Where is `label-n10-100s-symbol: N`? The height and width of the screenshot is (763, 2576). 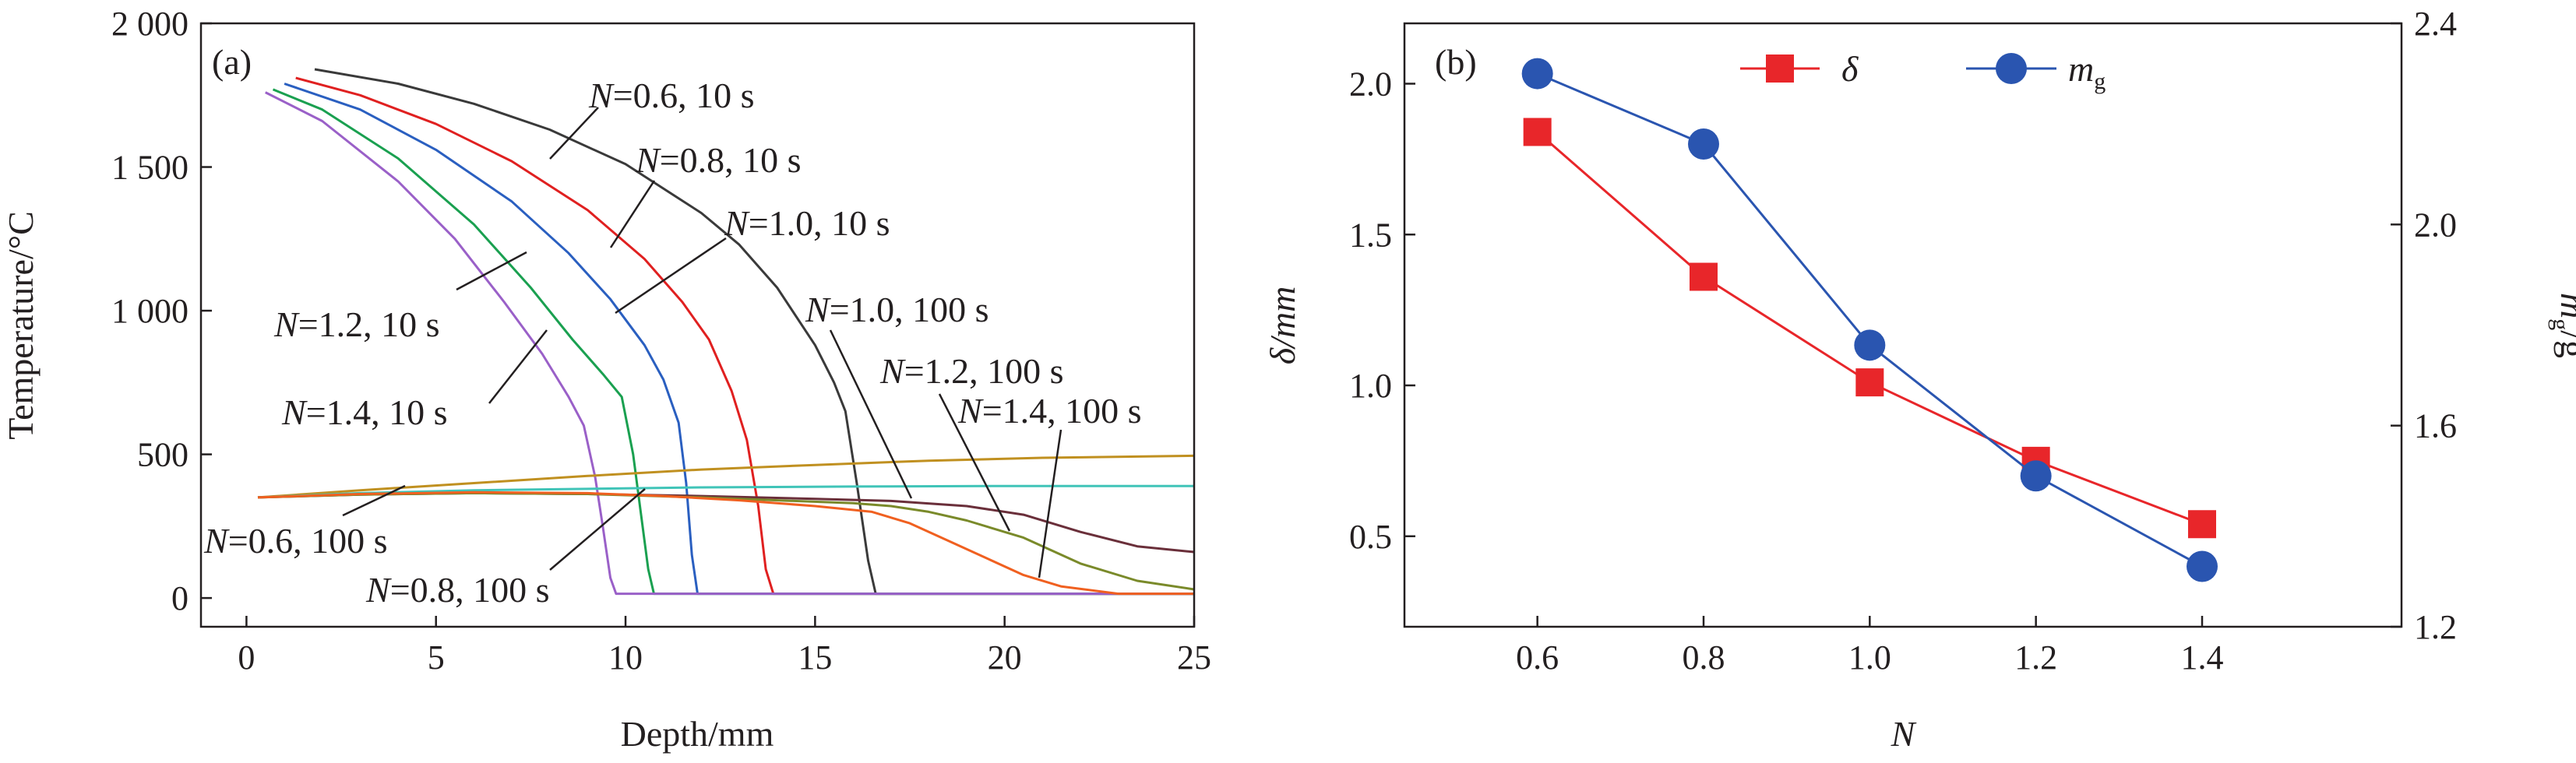
label-n10-100s-symbol: N is located at coordinates (818, 309).